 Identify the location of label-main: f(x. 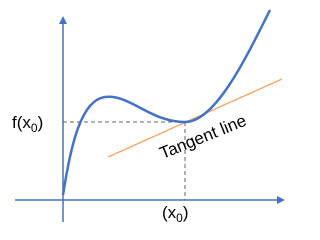
(21, 122).